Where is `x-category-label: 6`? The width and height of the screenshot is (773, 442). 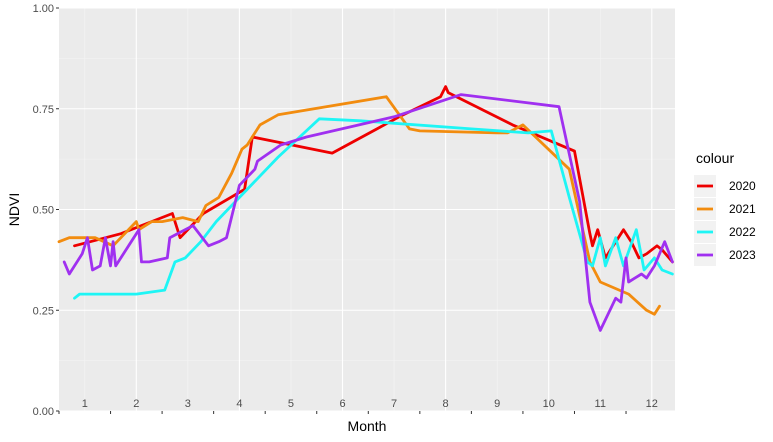
x-category-label: 6 is located at coordinates (342, 404).